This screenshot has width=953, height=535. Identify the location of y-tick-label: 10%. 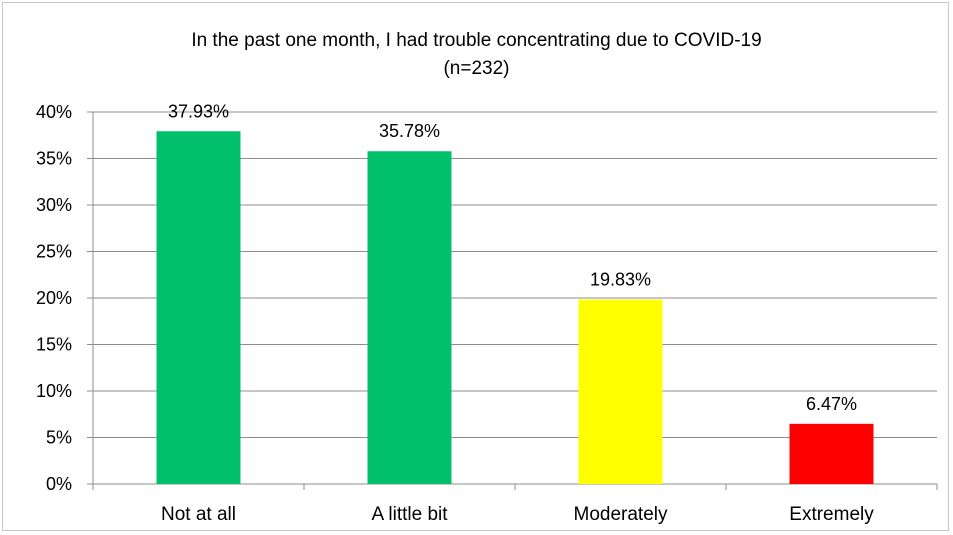
(54, 391).